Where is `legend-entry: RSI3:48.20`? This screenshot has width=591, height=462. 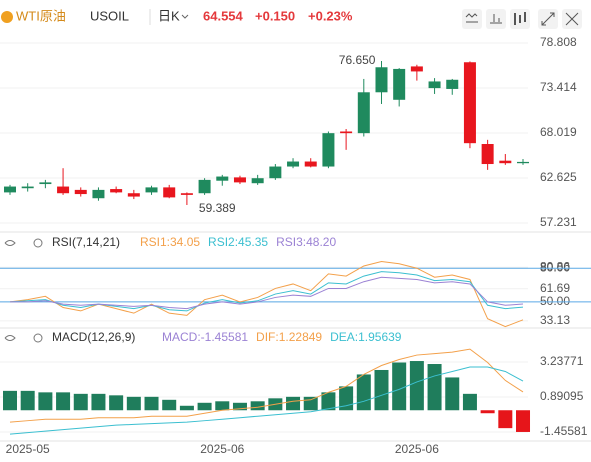
legend-entry: RSI3:48.20 is located at coordinates (306, 242).